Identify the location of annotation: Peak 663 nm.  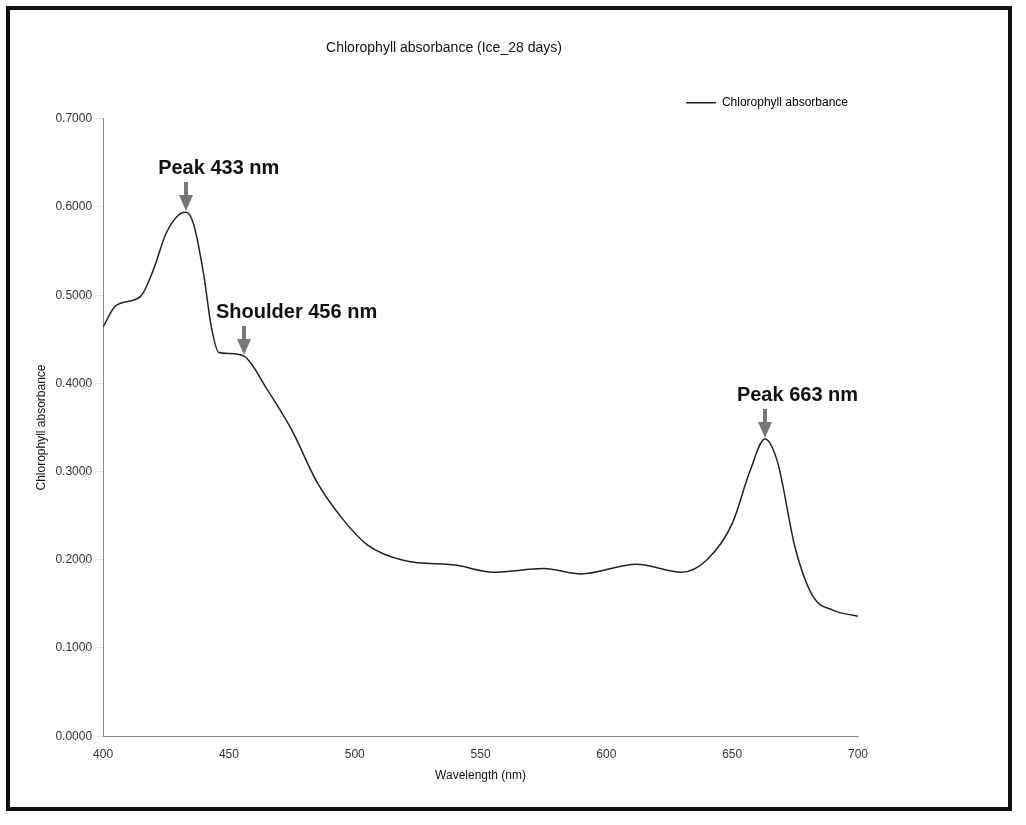
(797, 394).